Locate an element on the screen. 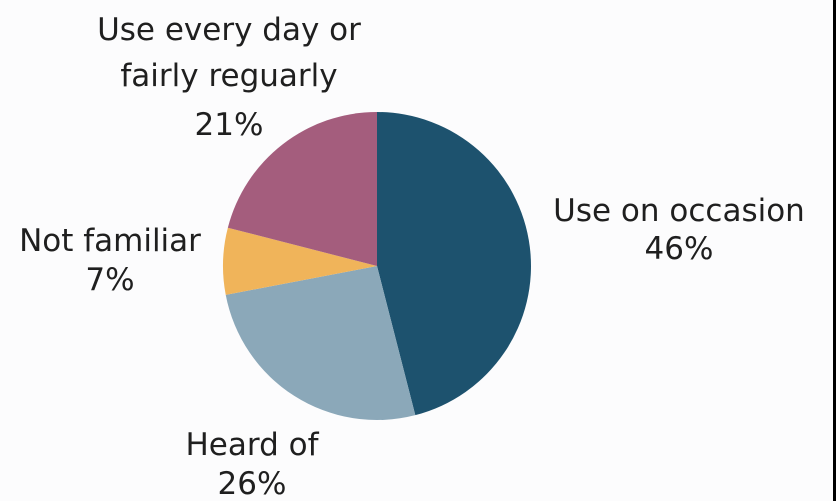  slice-label-use-on-occasion: Use on occasion is located at coordinates (679, 211).